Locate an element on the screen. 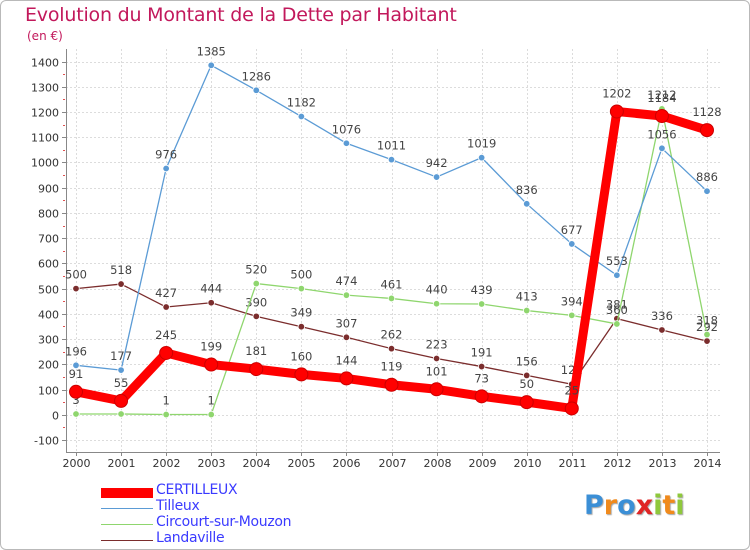 This screenshot has width=750, height=550. x-tick-label: 2008 is located at coordinates (438, 463).